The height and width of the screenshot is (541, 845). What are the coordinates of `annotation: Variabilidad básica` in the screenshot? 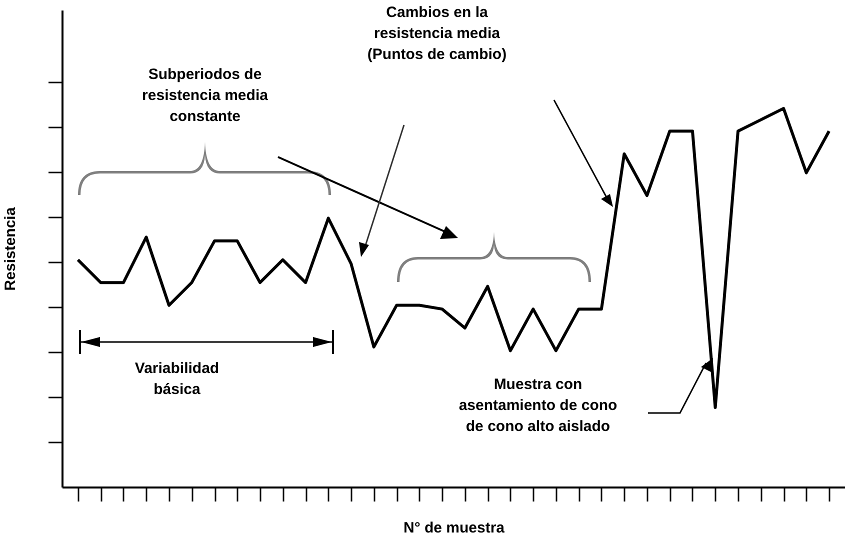 It's located at (177, 379).